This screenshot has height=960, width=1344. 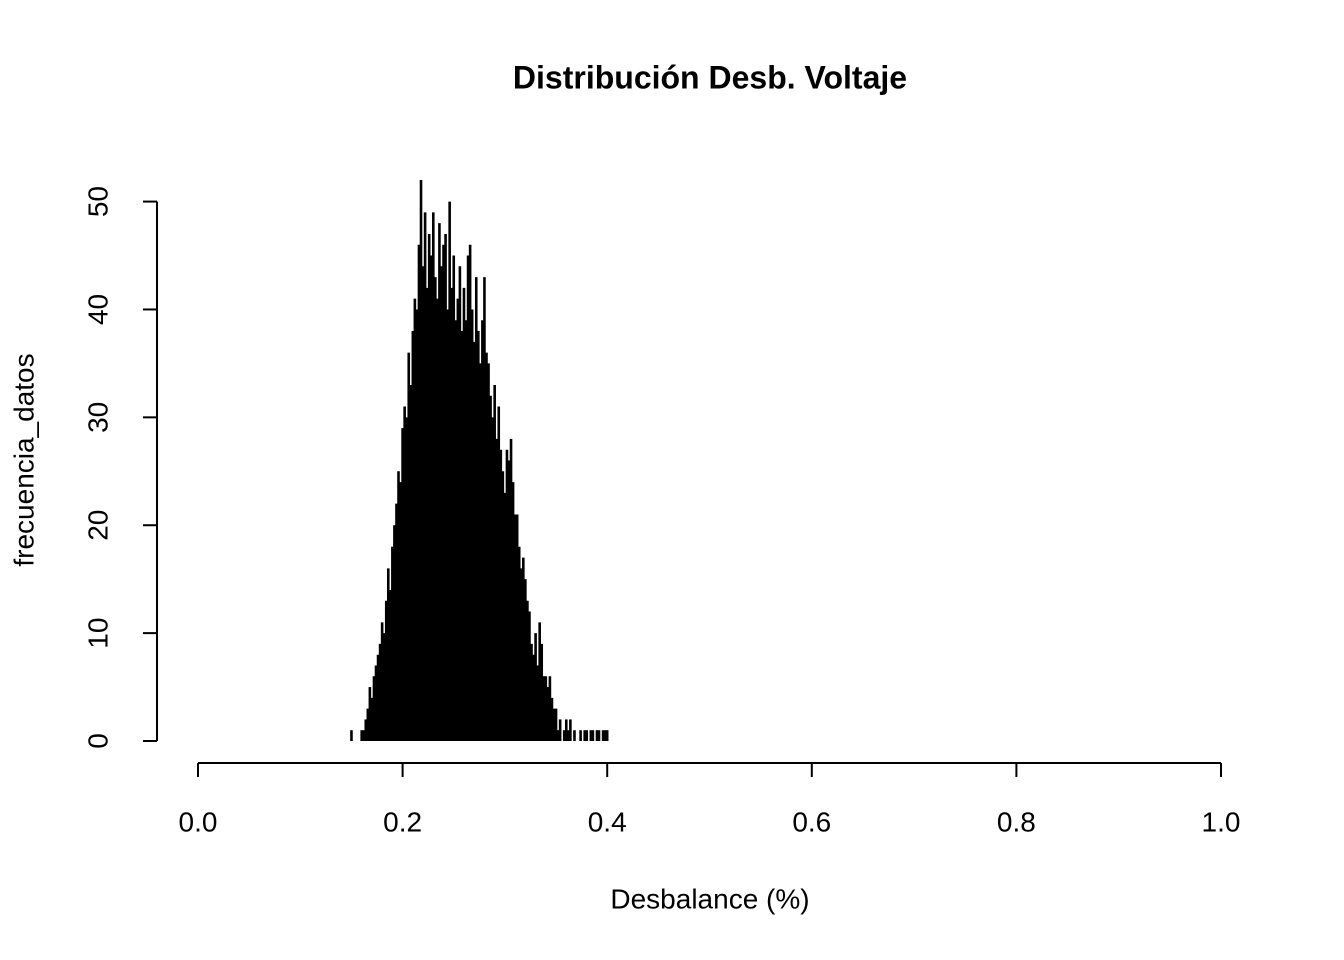 What do you see at coordinates (811, 821) in the screenshot?
I see `x-tick-label: 0.6` at bounding box center [811, 821].